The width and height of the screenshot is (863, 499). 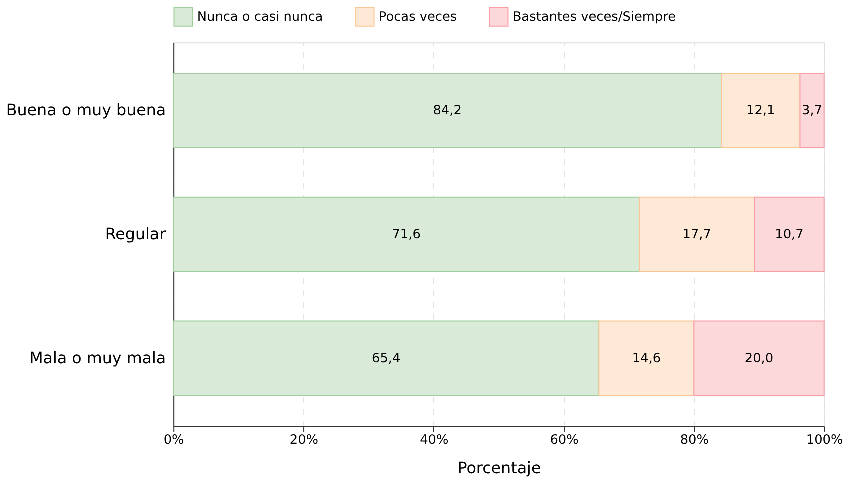 What do you see at coordinates (564, 440) in the screenshot?
I see `x-tick-label: 60%` at bounding box center [564, 440].